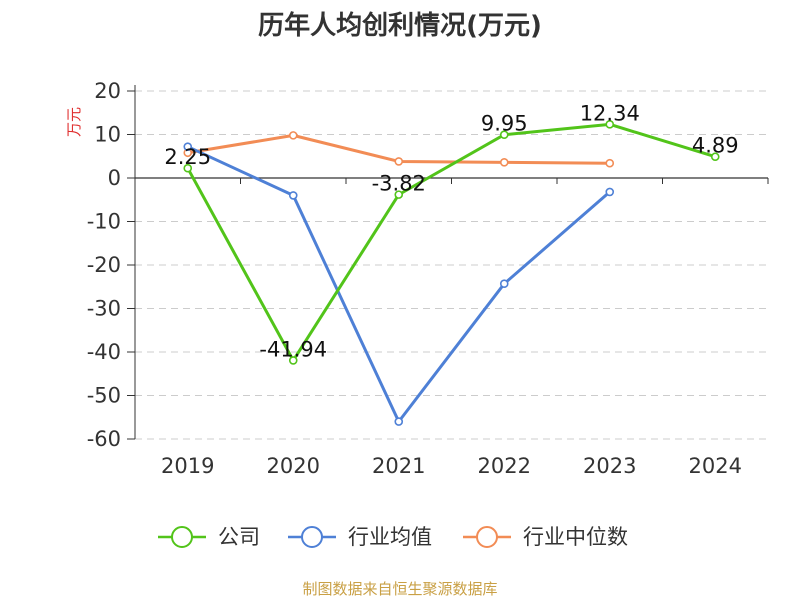  What do you see at coordinates (400, 25) in the screenshot?
I see `chart-title: 历年人均创利情况(万元)` at bounding box center [400, 25].